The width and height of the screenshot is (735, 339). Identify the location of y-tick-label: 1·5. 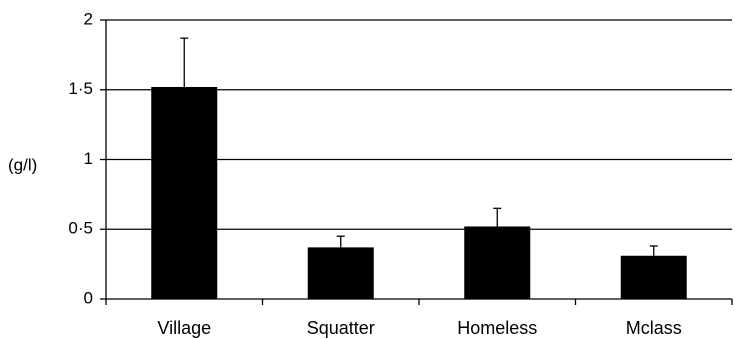
(80, 88).